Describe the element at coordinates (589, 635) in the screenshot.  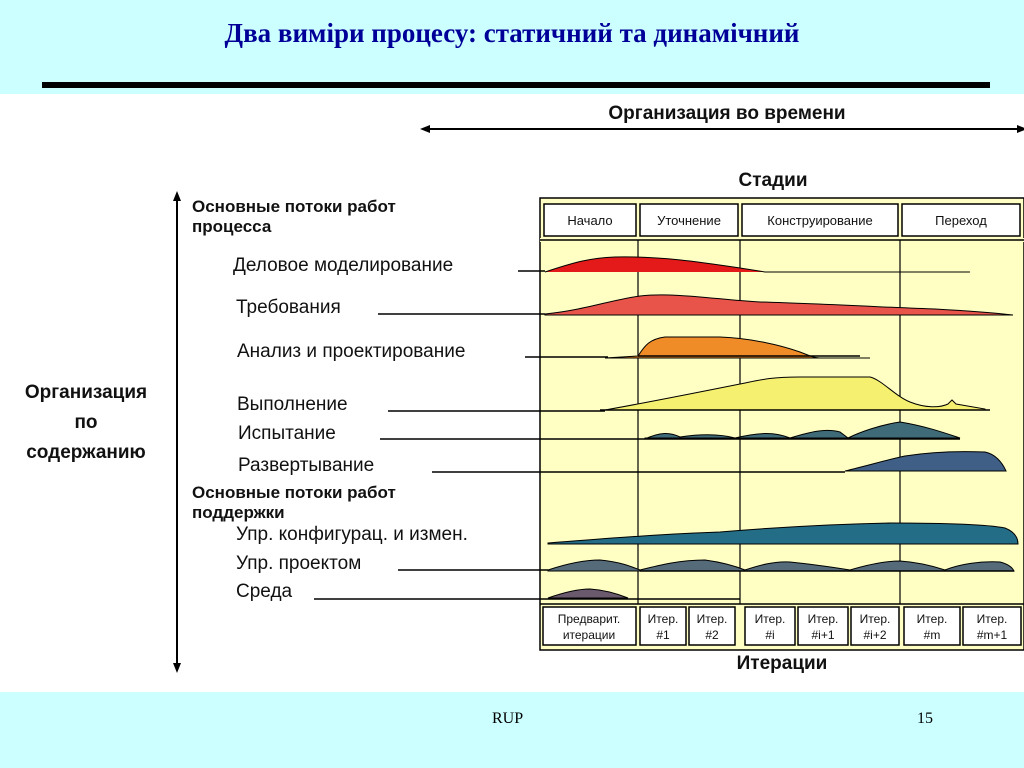
I see `iteration-label-preliminary-2: итерации` at that location.